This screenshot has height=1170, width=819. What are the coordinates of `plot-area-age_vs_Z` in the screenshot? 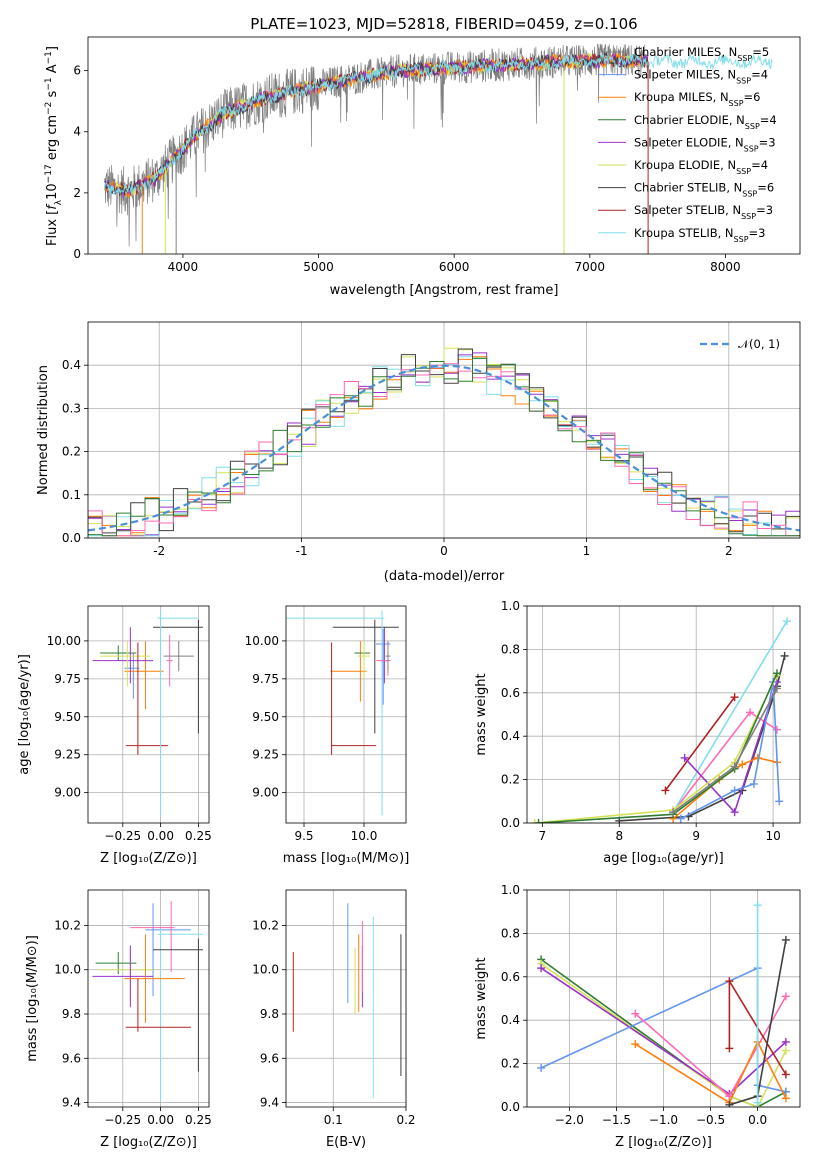 It's located at (147, 713).